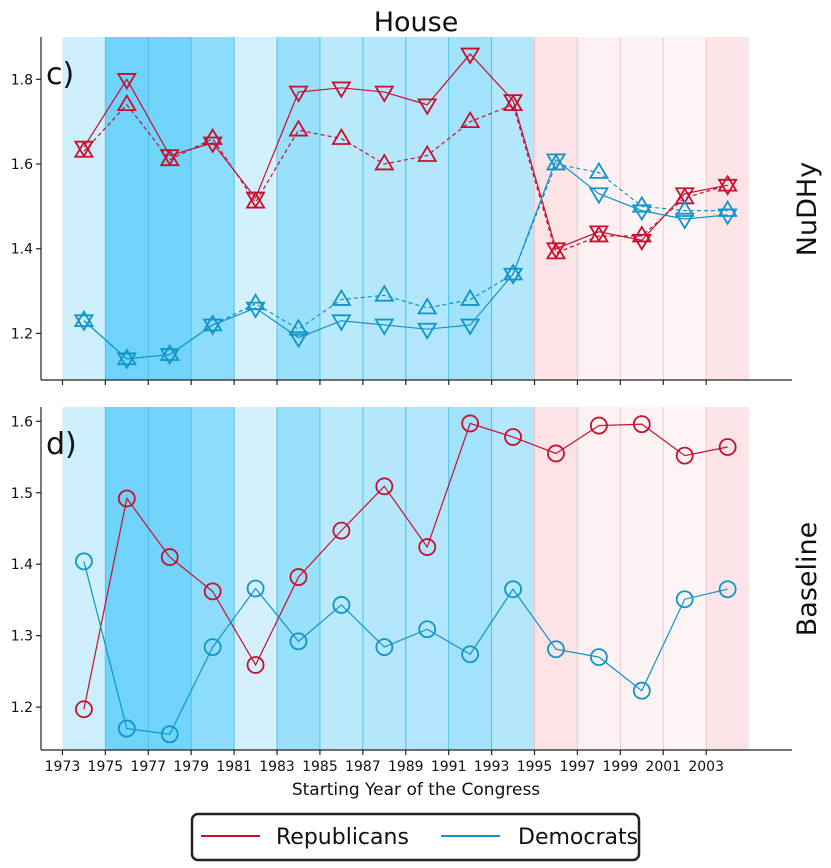 The height and width of the screenshot is (868, 831). I want to click on data-point-democrats-1992, so click(470, 654).